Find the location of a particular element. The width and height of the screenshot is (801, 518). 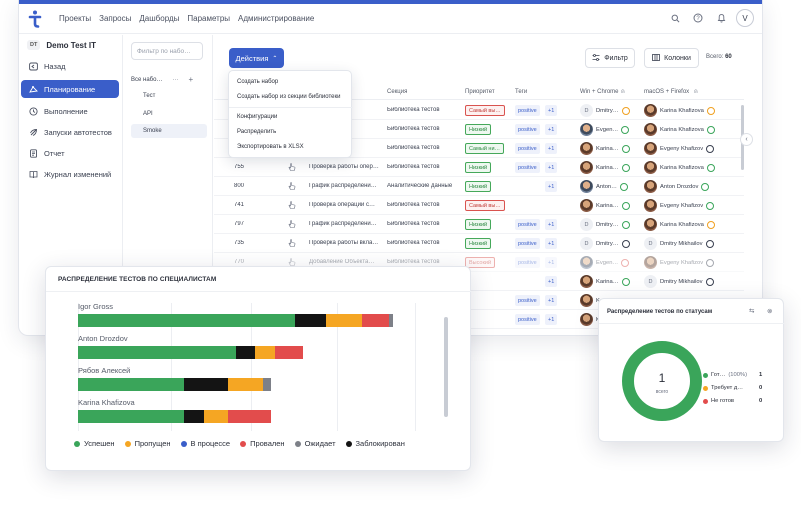

table-row: +1 Karina… D Dmitry Mikhailov is located at coordinates (479, 281).